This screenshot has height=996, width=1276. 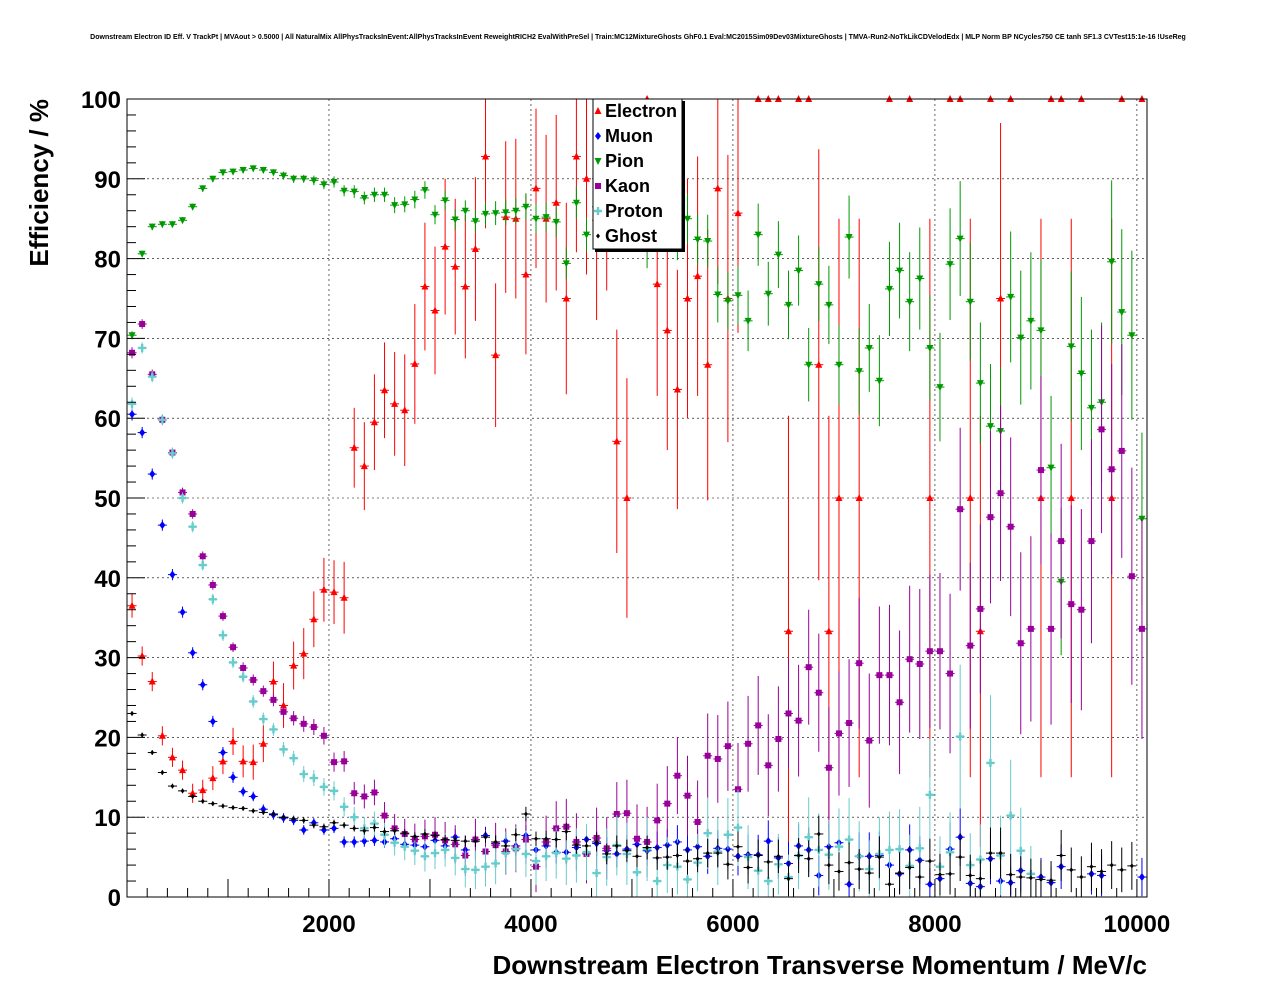 What do you see at coordinates (107, 818) in the screenshot?
I see `y-tick-label: 10` at bounding box center [107, 818].